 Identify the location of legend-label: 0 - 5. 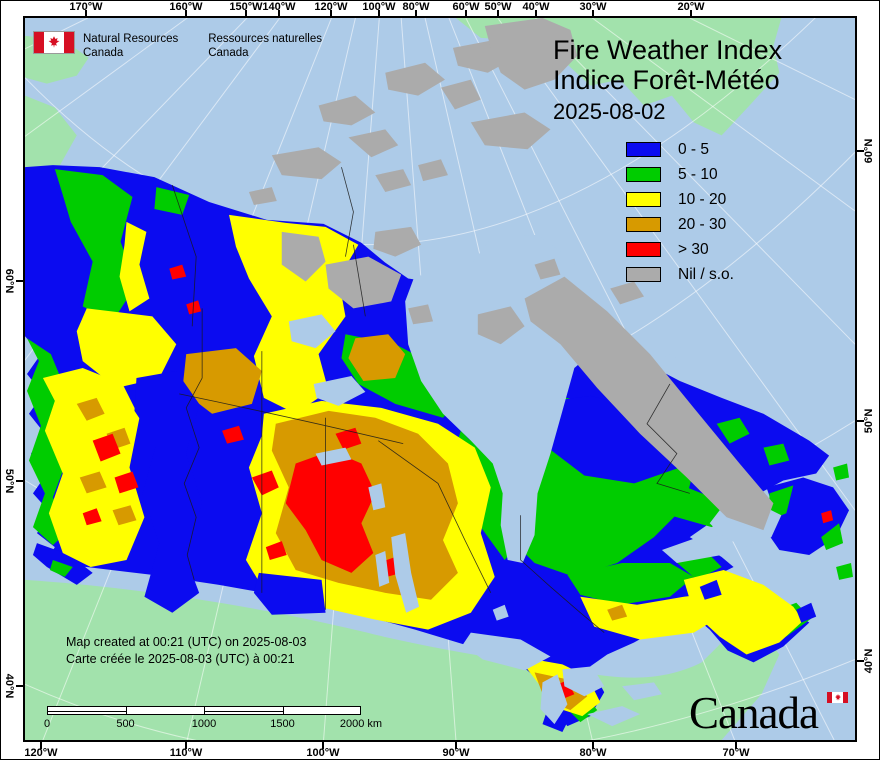
(694, 149).